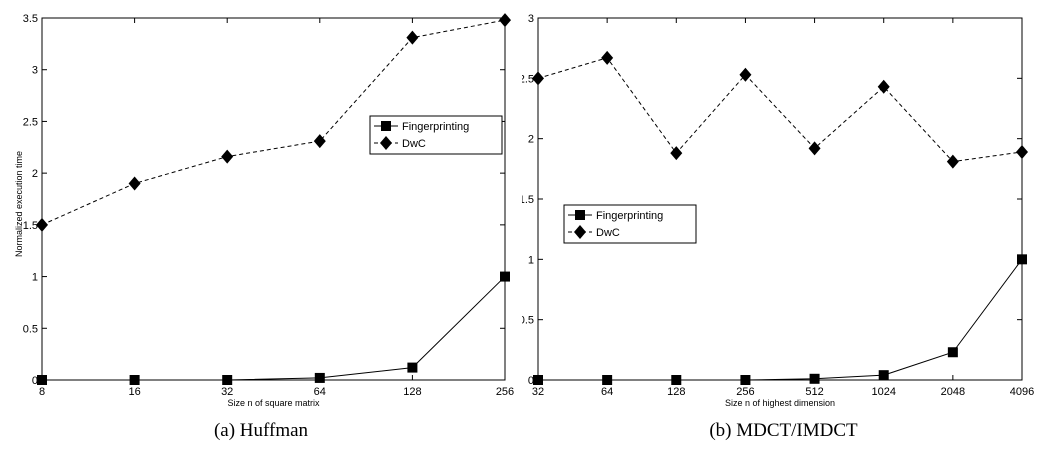 The width and height of the screenshot is (1045, 455). What do you see at coordinates (134, 392) in the screenshot?
I see `x-tick-label: 16` at bounding box center [134, 392].